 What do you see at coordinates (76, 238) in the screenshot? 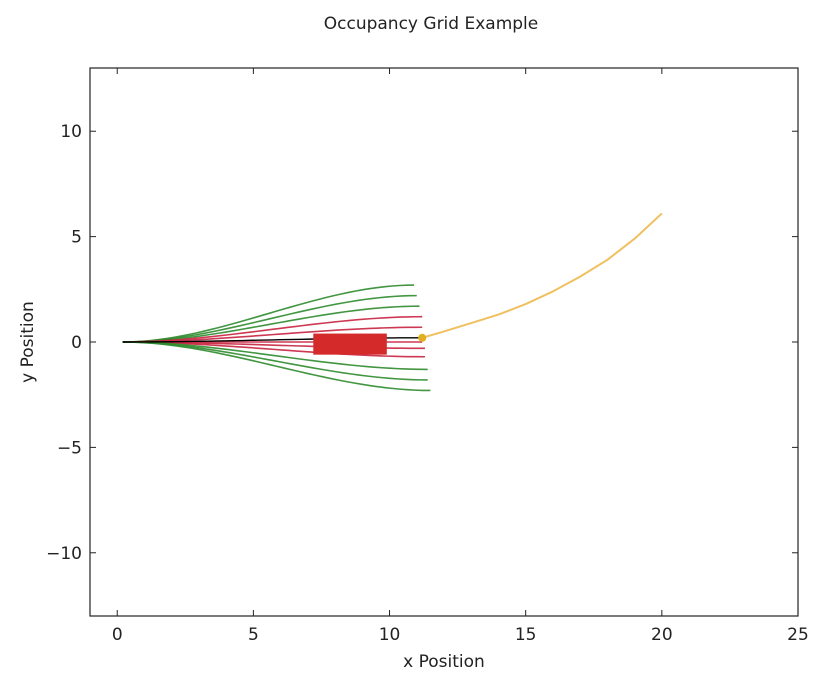
I see `y-tick-label: 5` at bounding box center [76, 238].